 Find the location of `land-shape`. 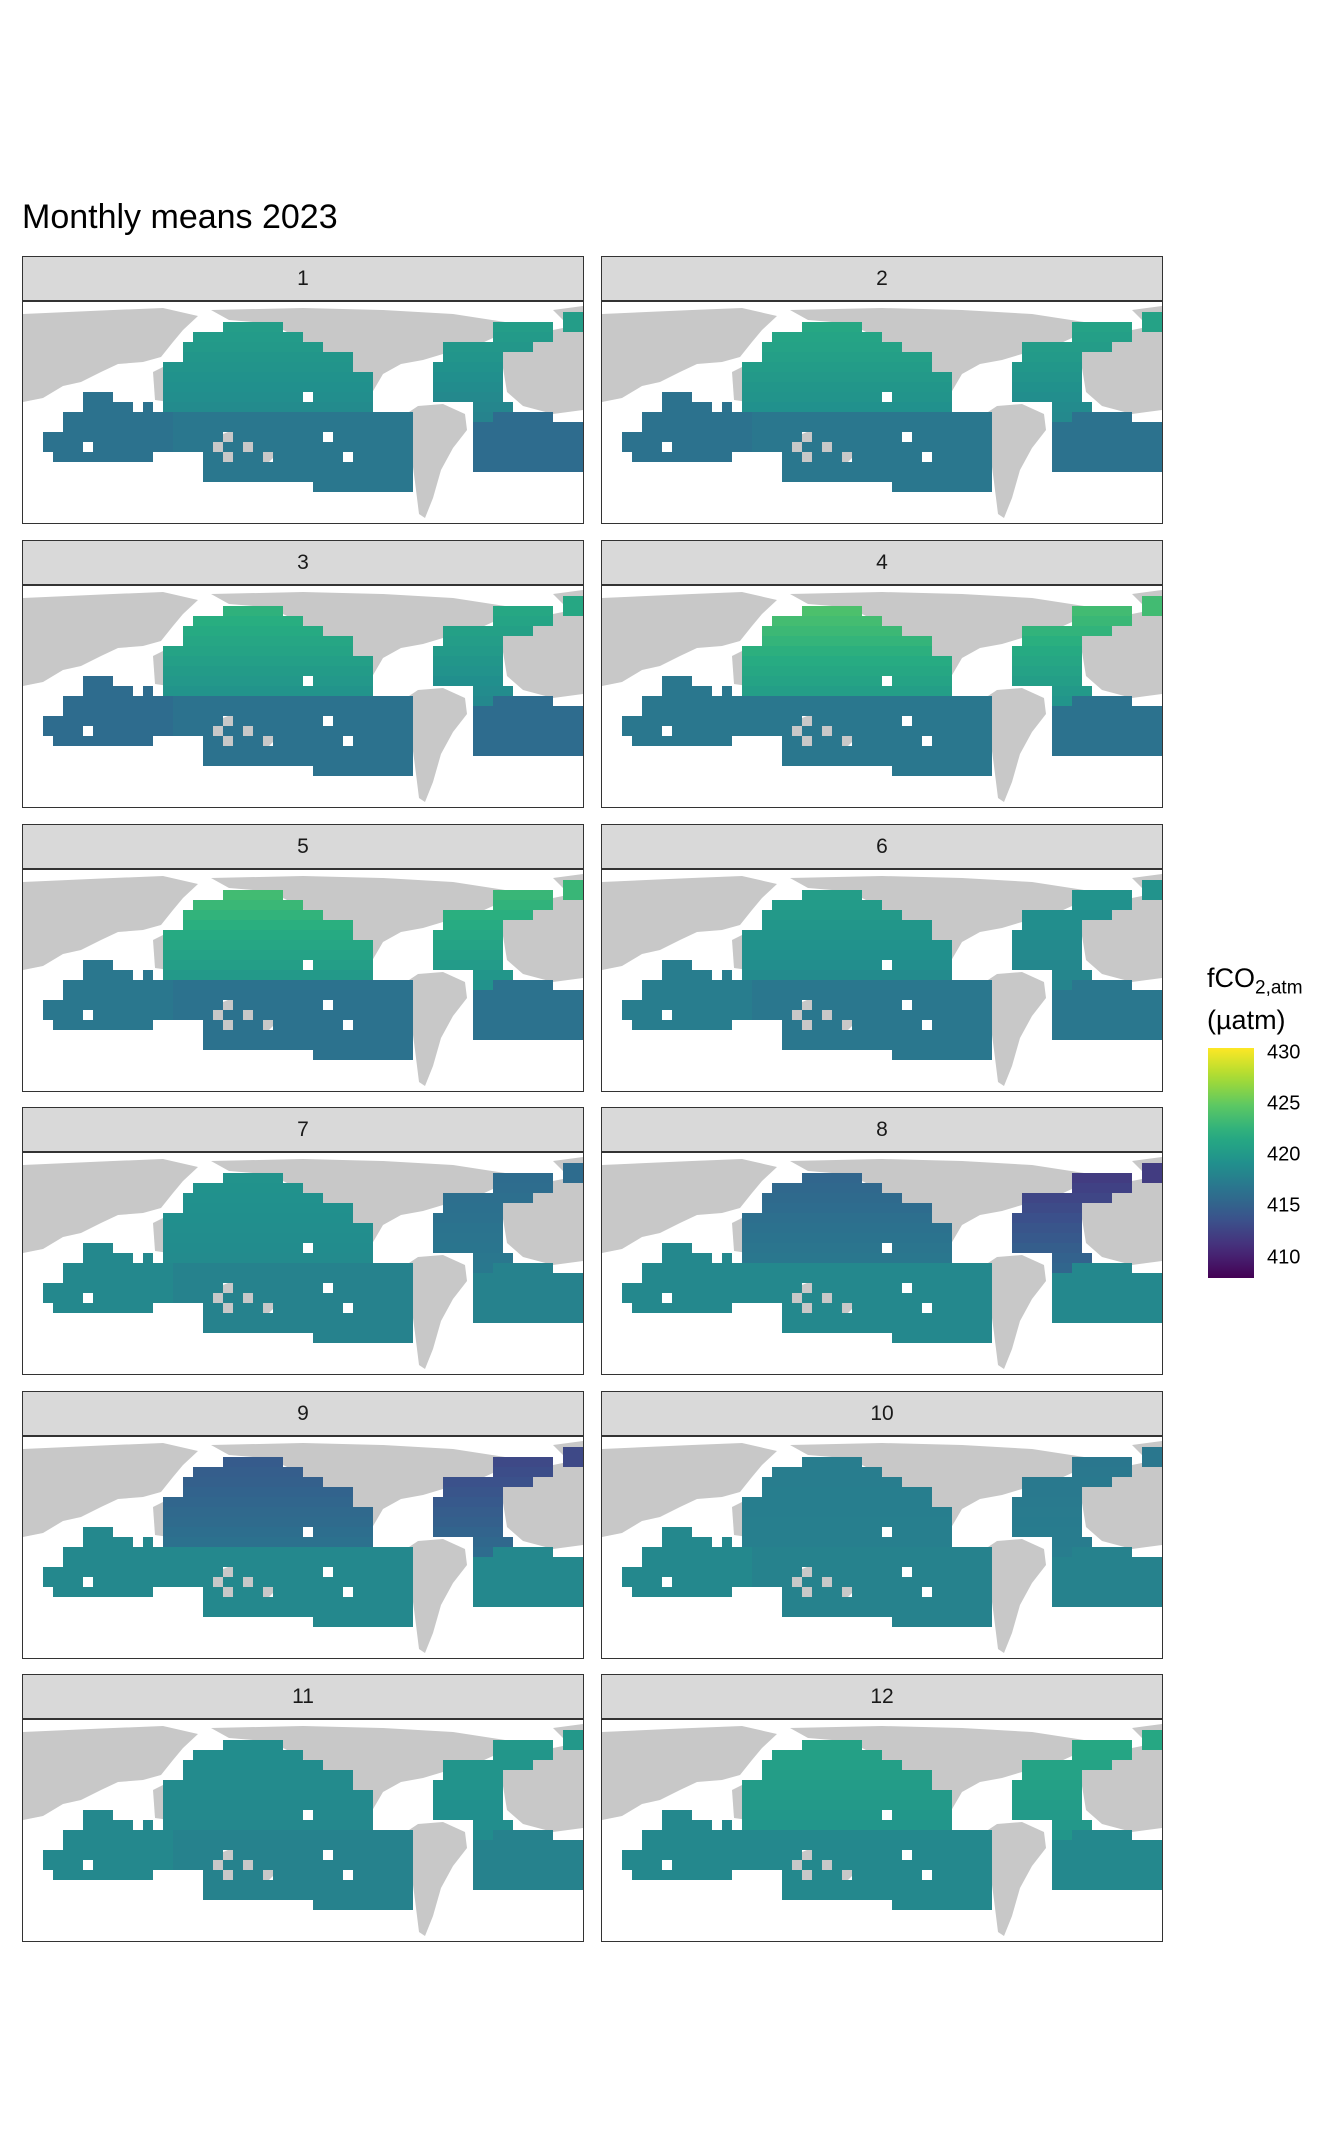

land-shape is located at coordinates (1014, 1312).